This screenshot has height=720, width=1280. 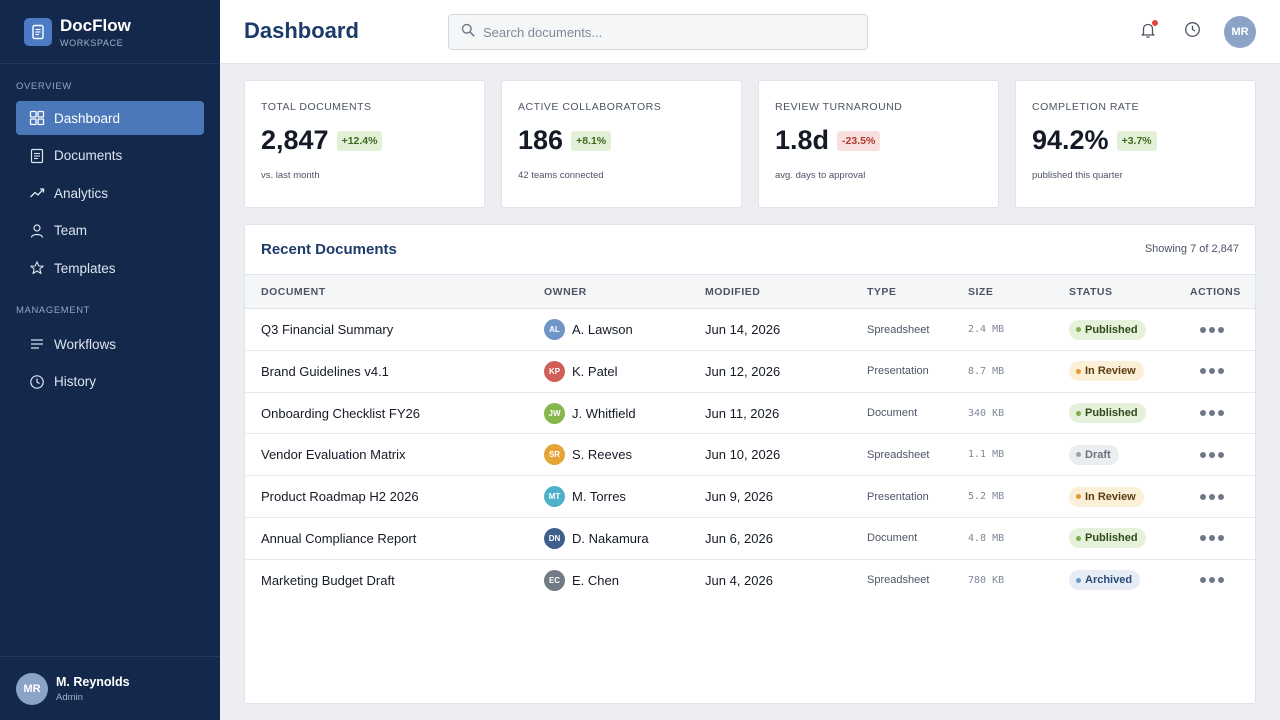 What do you see at coordinates (110, 268) in the screenshot?
I see `sidebar-item-templates: Templates` at bounding box center [110, 268].